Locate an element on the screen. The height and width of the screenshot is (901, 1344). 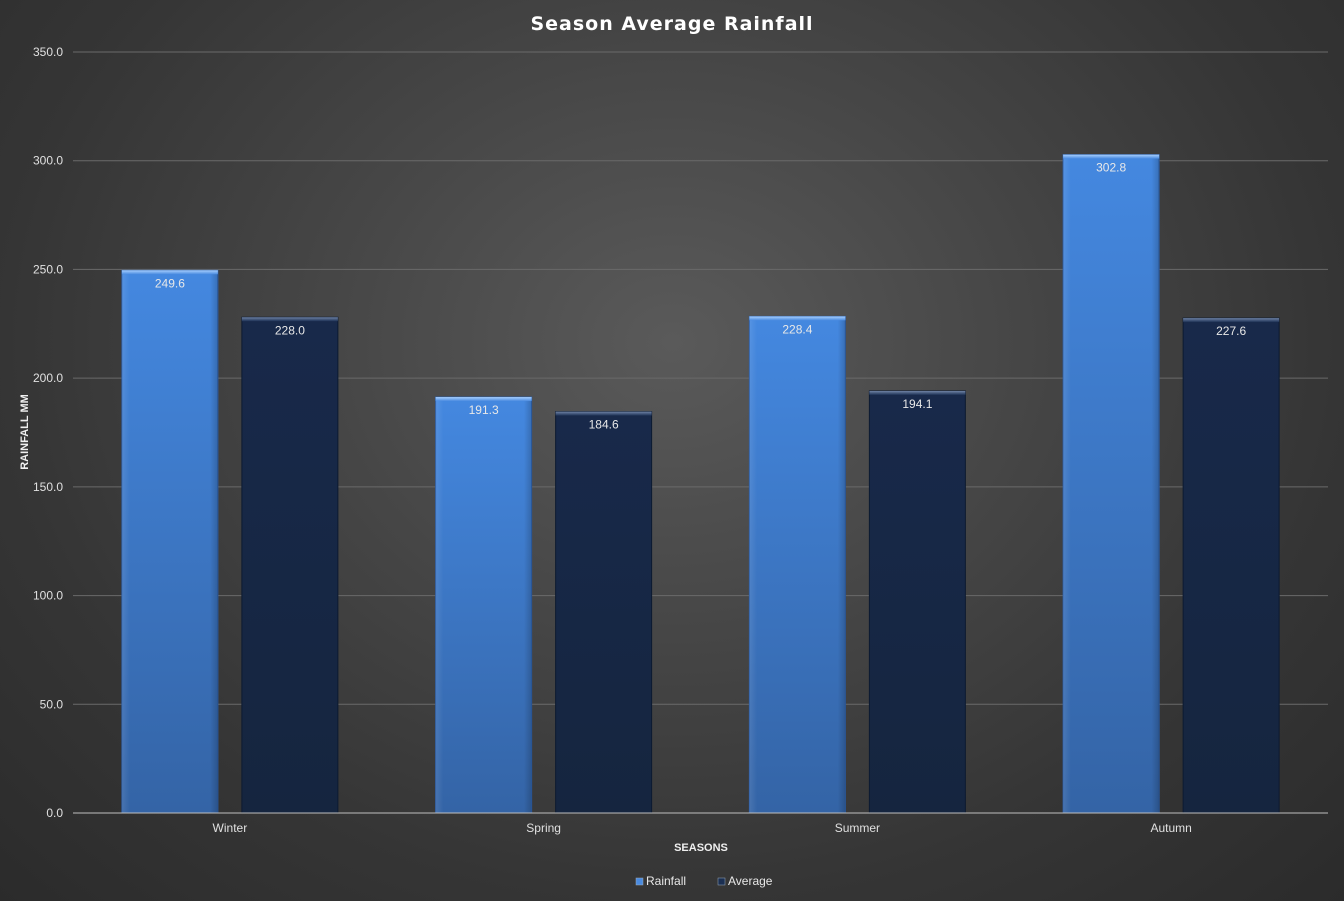
data-label: 184.6 is located at coordinates (604, 425).